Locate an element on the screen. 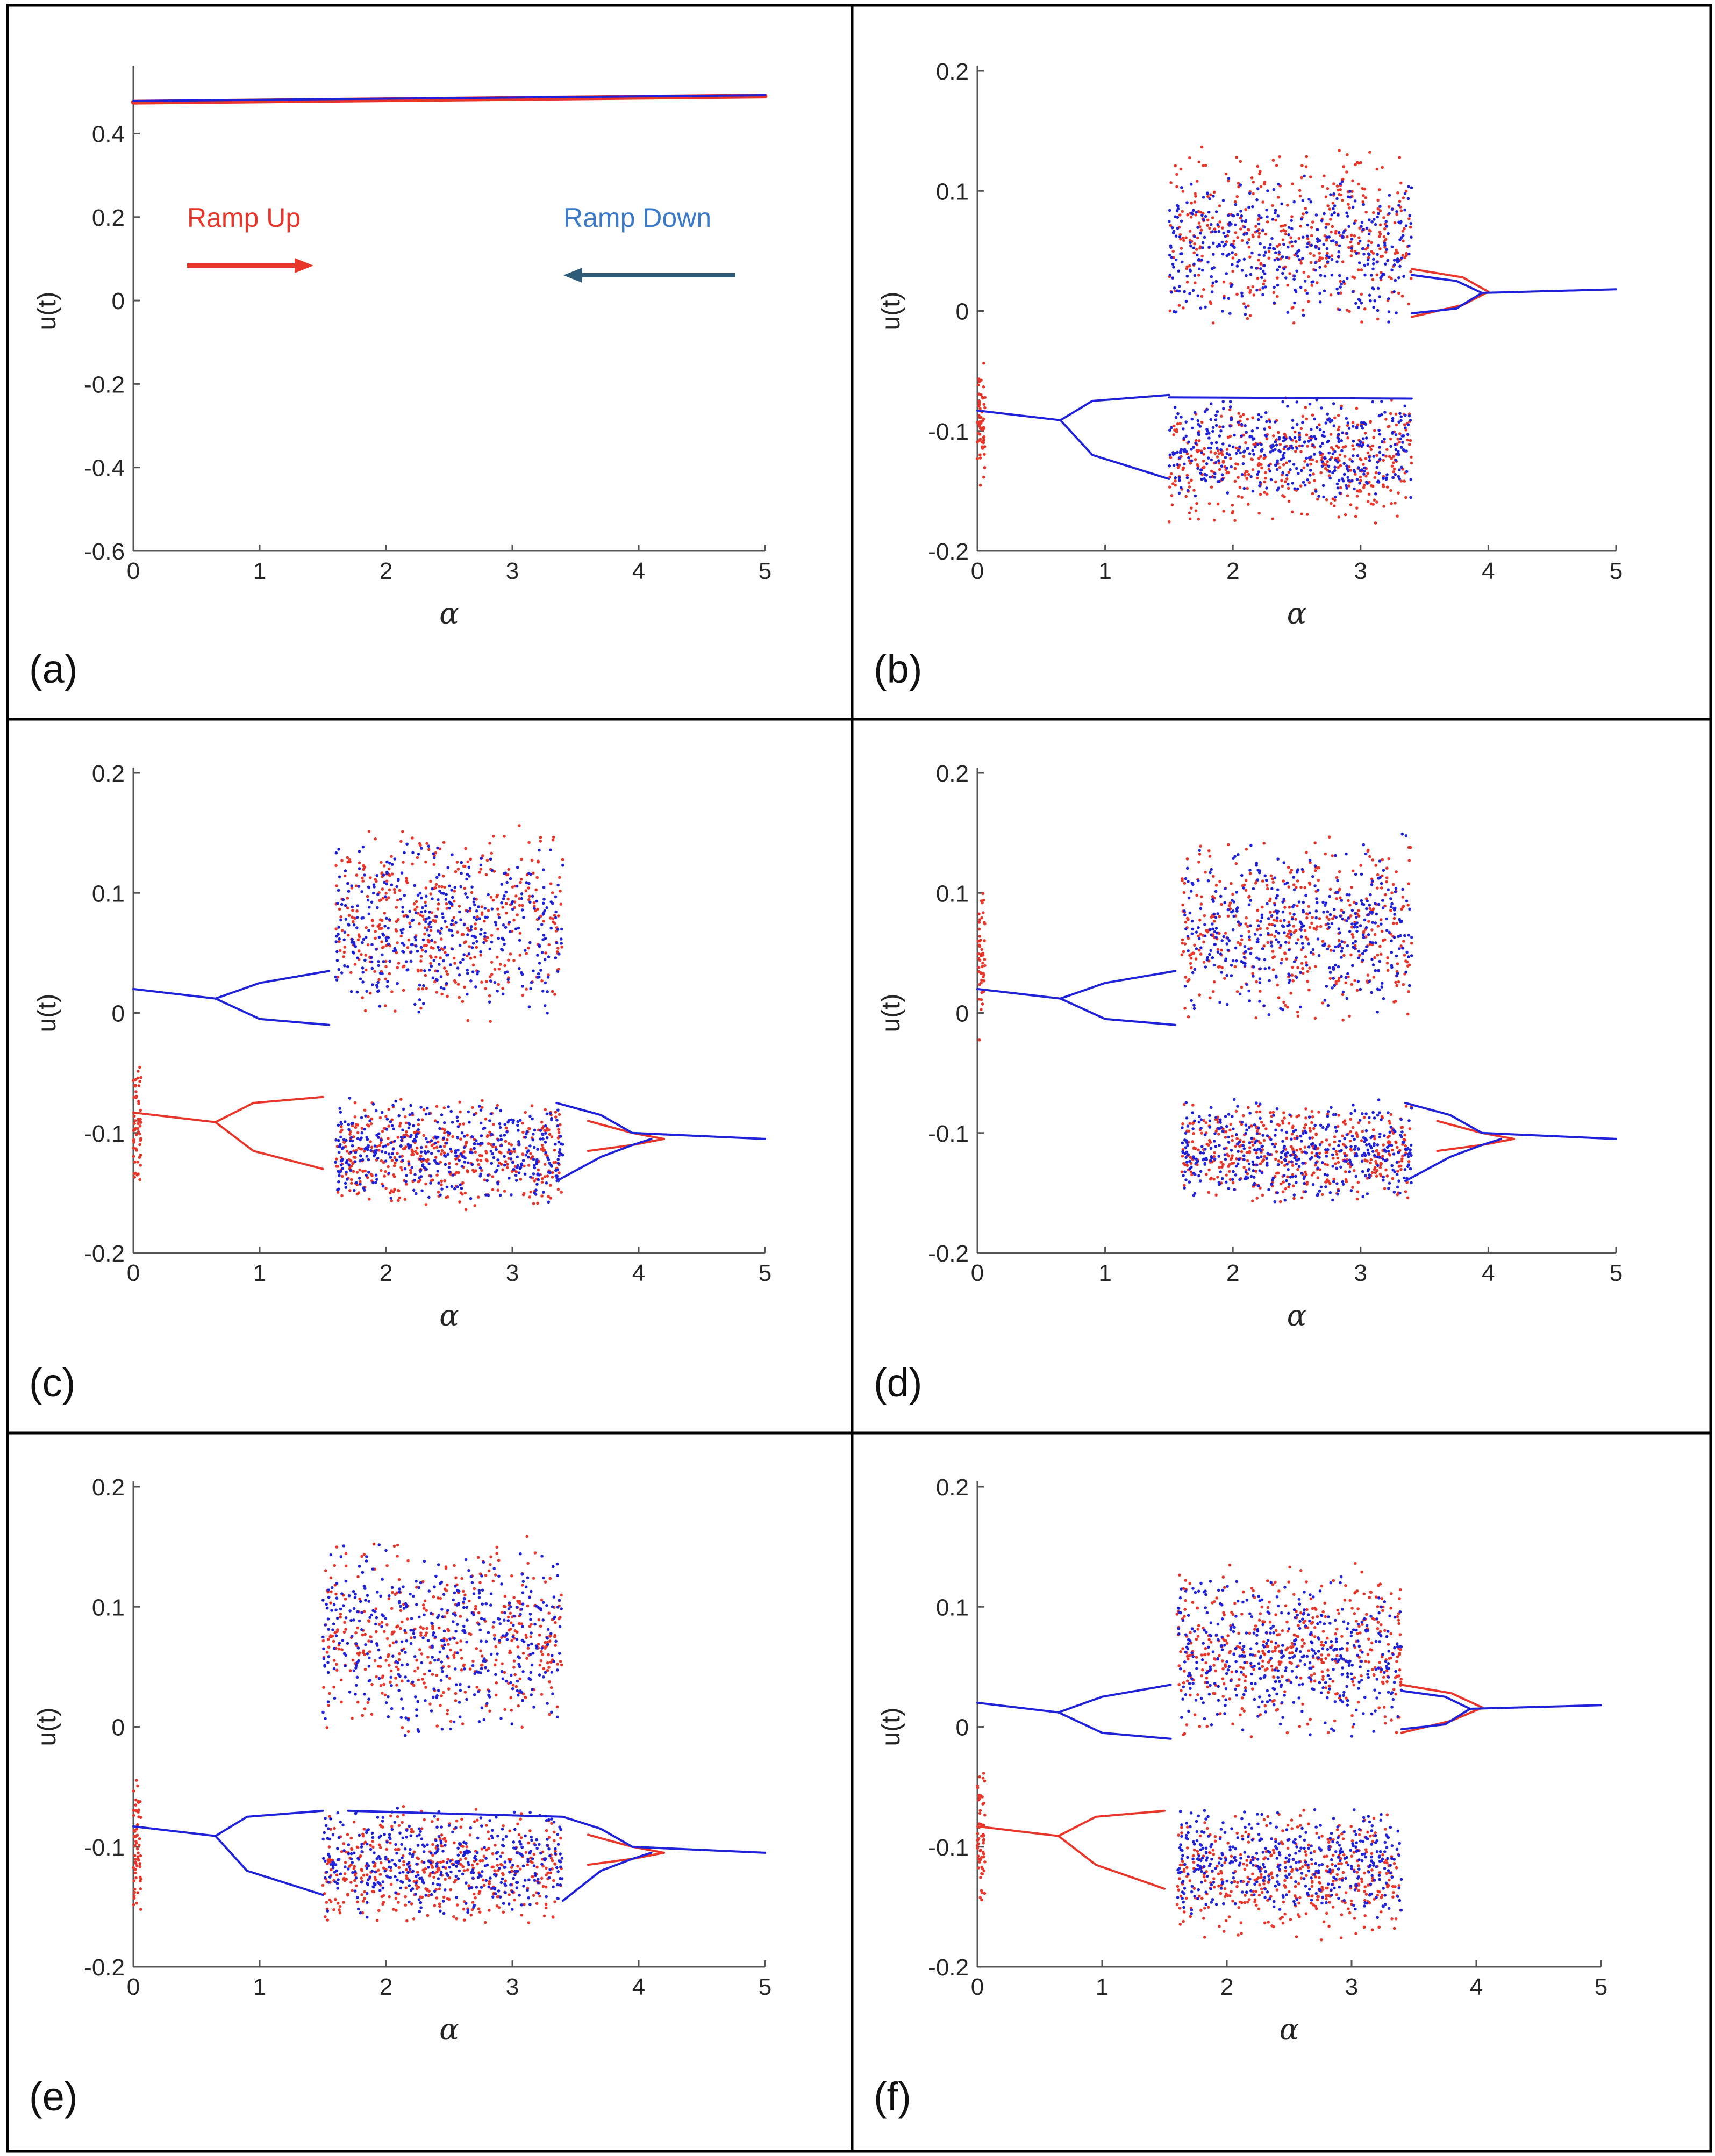  series-ramp-up is located at coordinates (1245, 1019).